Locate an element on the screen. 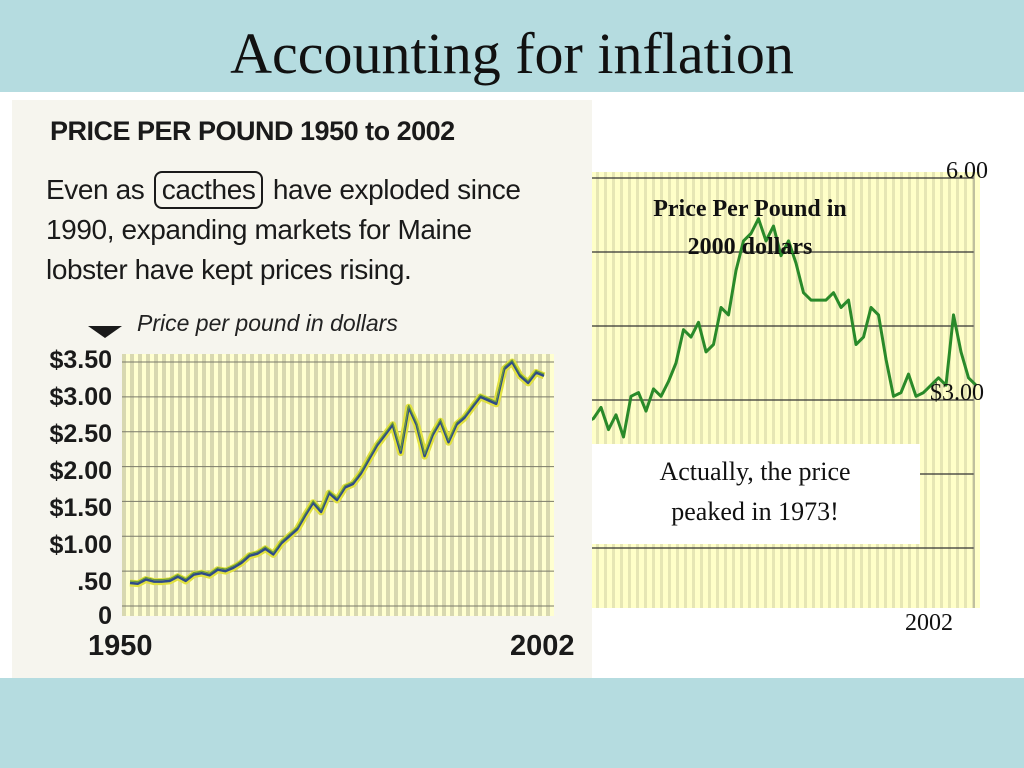 This screenshot has height=768, width=1024. annotation-line-2: peaked in 1973! is located at coordinates (755, 511).